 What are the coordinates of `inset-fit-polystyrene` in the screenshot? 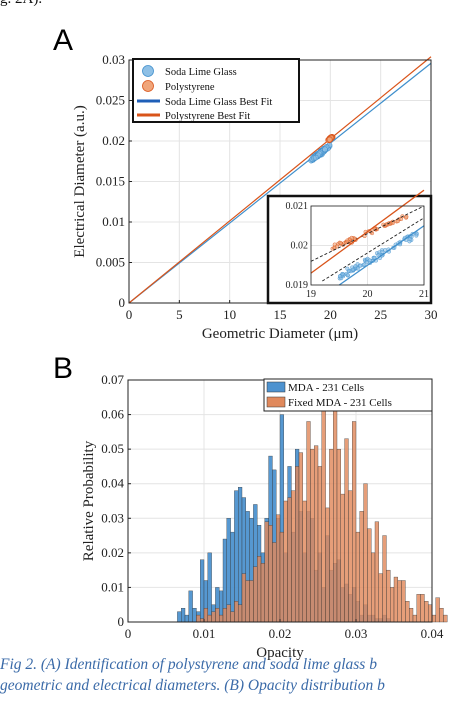 It's located at (367, 231).